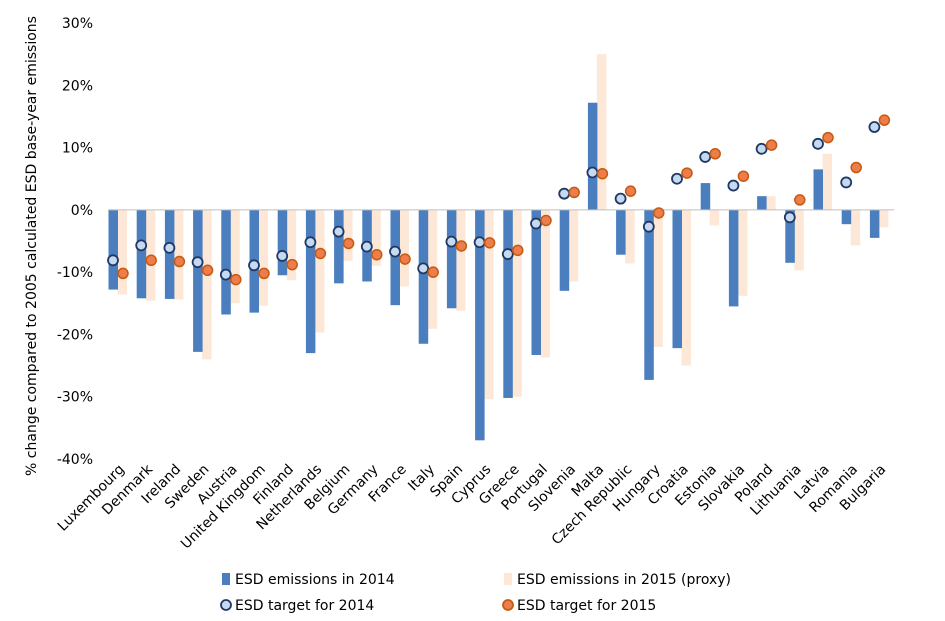  I want to click on y-tick-label: 0%, so click(82, 211).